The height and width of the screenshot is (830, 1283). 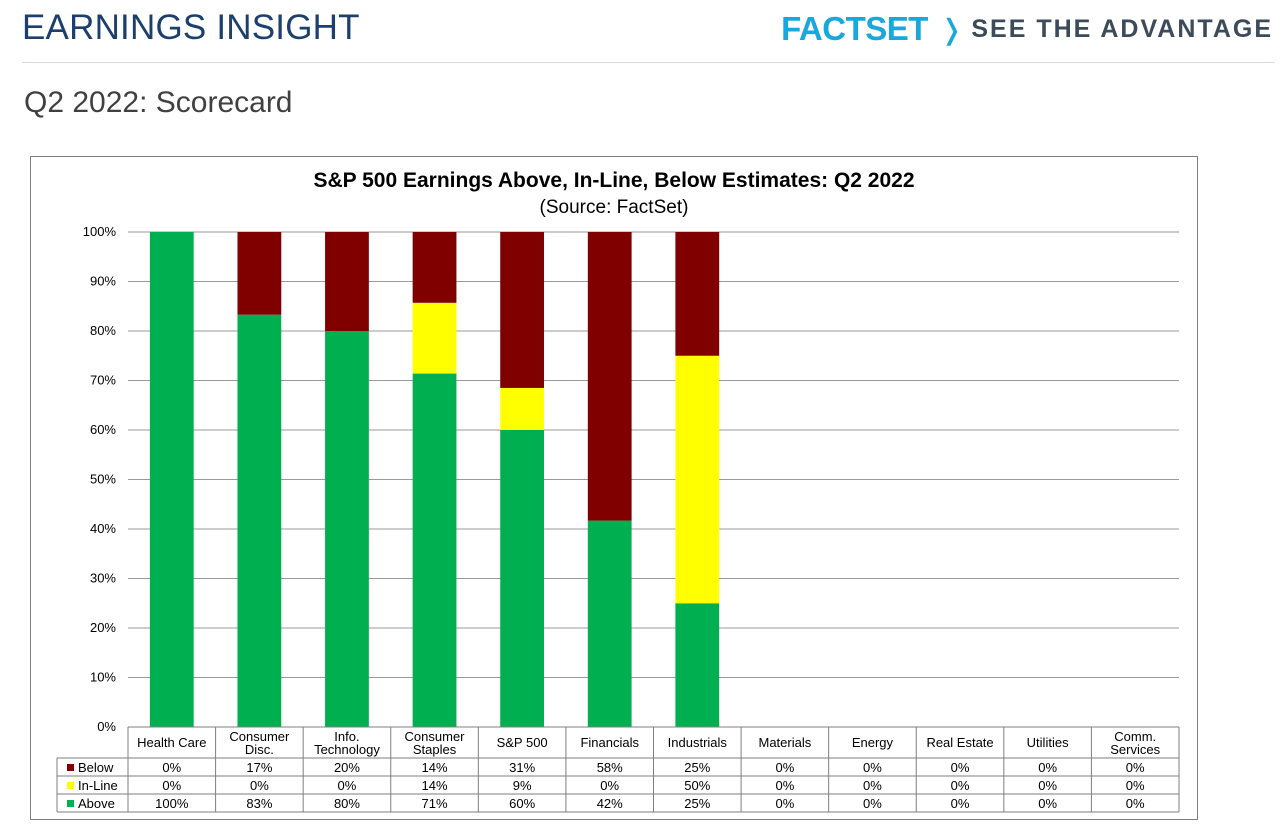 I want to click on category-label: Info. Technology, so click(x=347, y=743).